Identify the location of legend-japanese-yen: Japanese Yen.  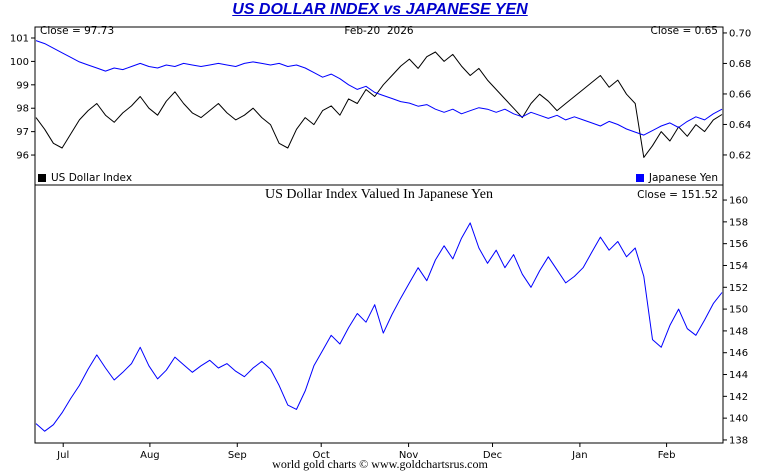
(676, 178).